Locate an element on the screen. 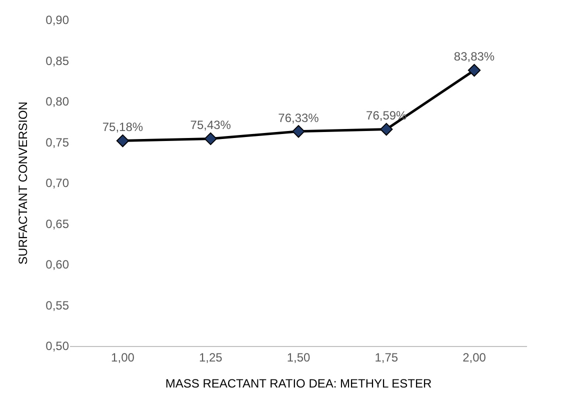  y-tick-label: 0,80 is located at coordinates (58, 101).